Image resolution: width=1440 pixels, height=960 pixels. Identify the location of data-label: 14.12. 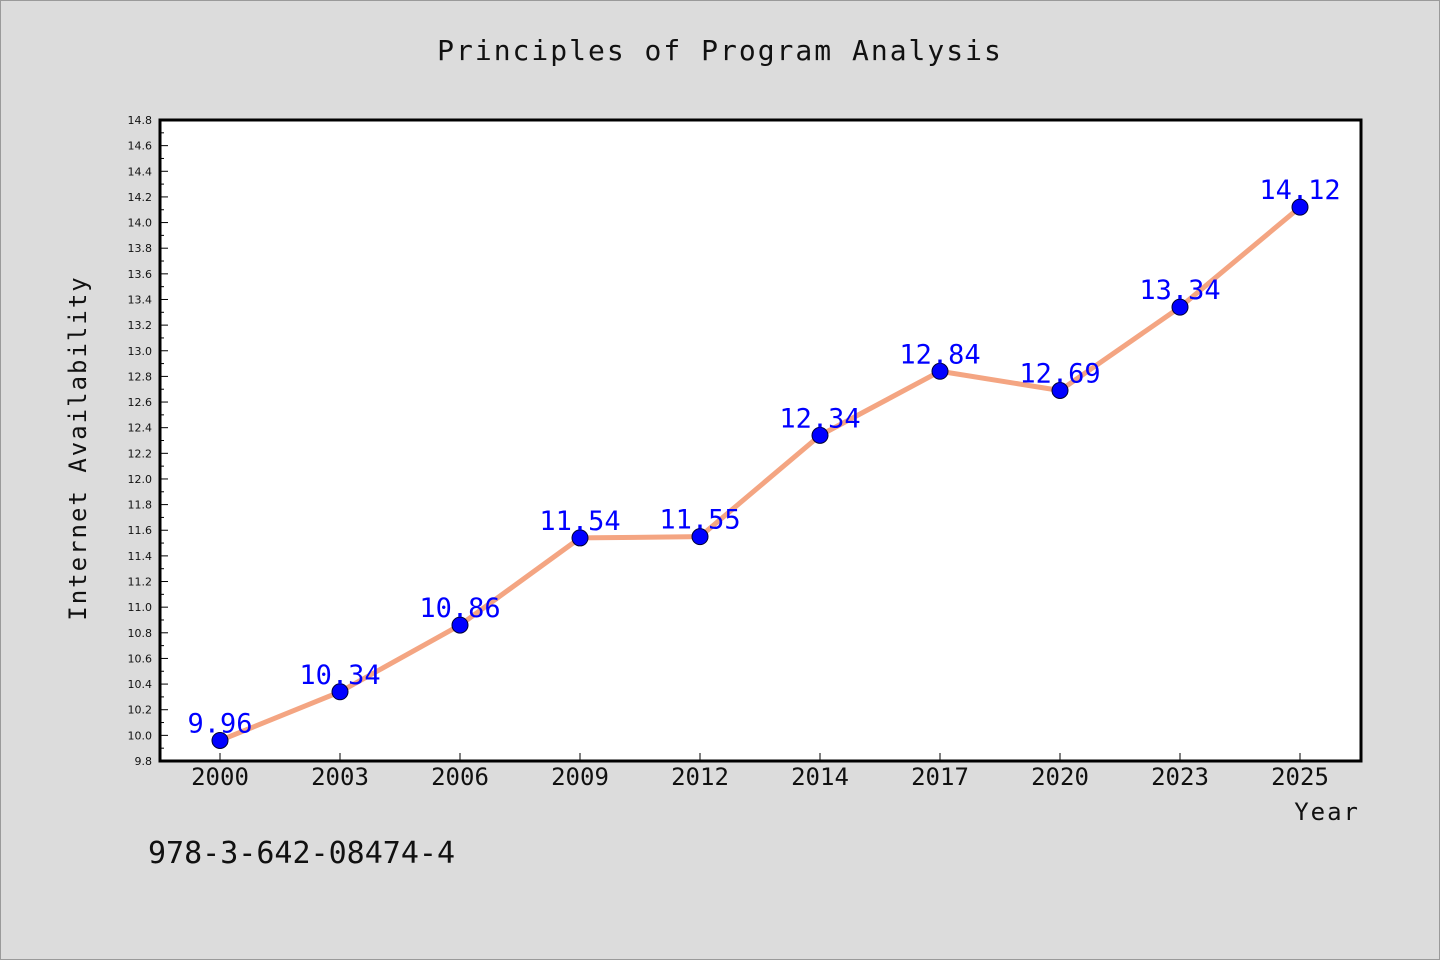
(1299, 190).